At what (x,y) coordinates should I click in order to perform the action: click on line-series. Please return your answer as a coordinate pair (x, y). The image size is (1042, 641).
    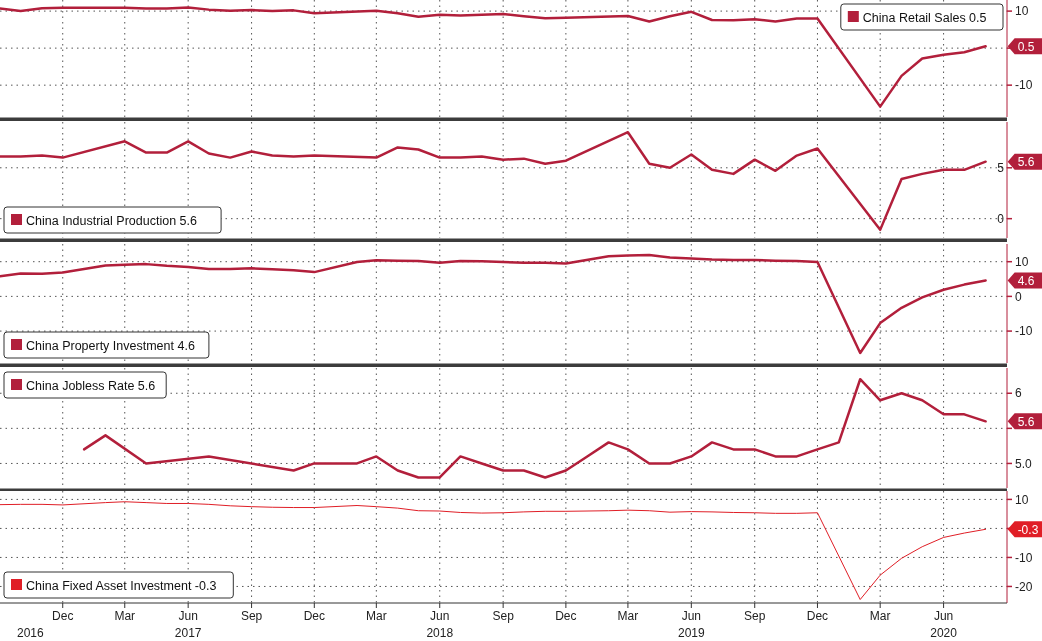
    Looking at the image, I should click on (493, 551).